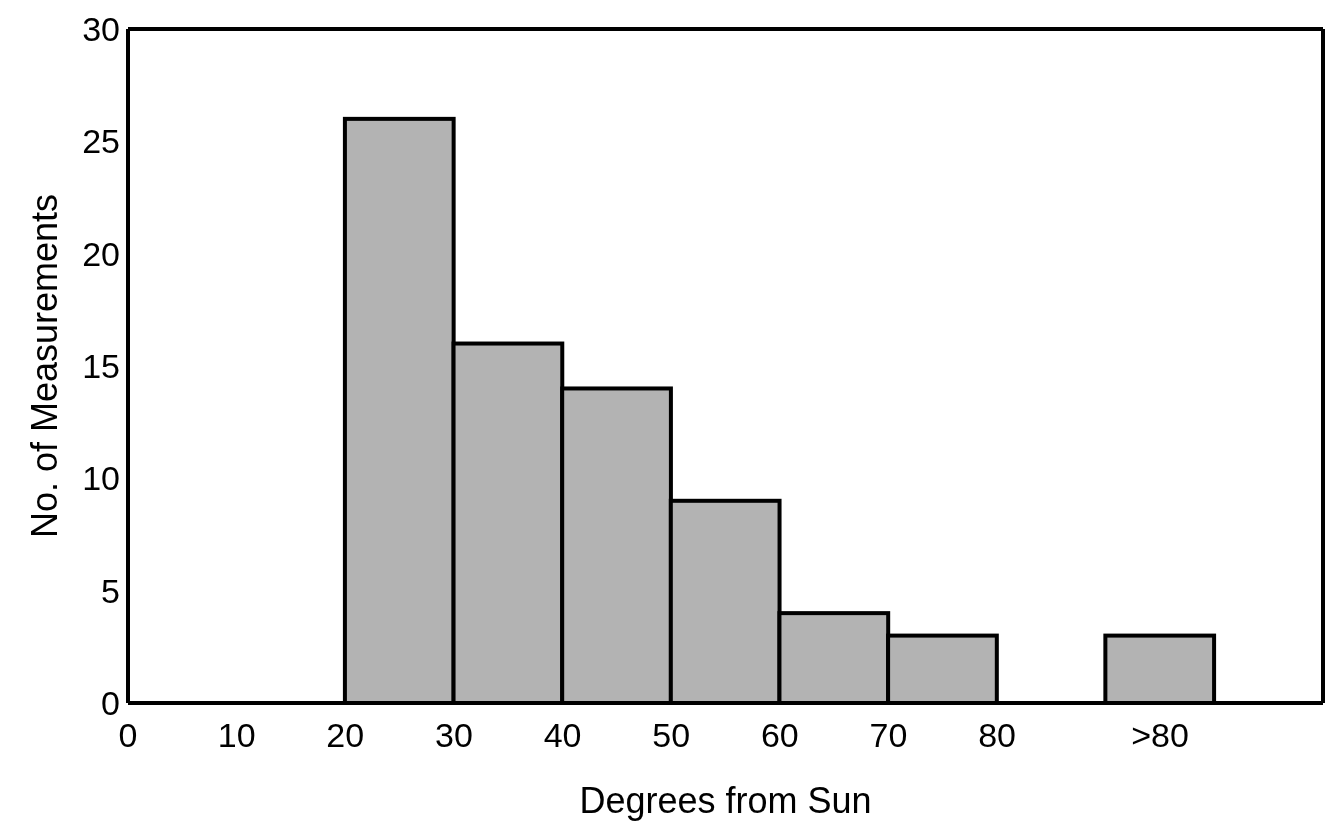 Image resolution: width=1339 pixels, height=835 pixels. I want to click on y-tick-label: 30, so click(101, 29).